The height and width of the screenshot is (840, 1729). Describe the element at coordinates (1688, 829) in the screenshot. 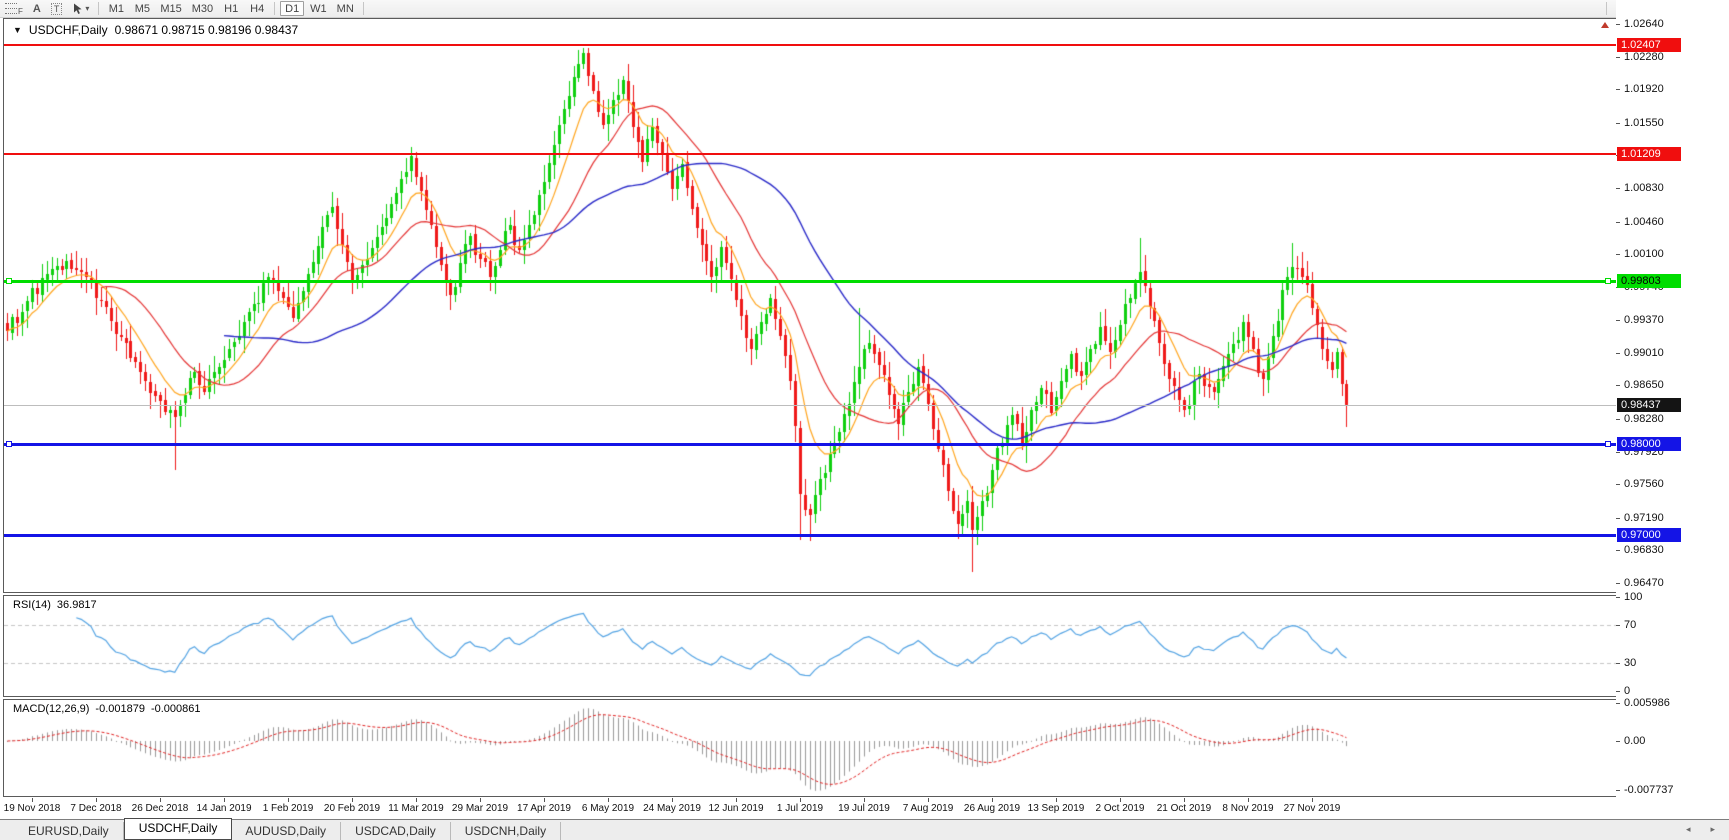

I see `tab-scroll-left-icon: ◂` at that location.